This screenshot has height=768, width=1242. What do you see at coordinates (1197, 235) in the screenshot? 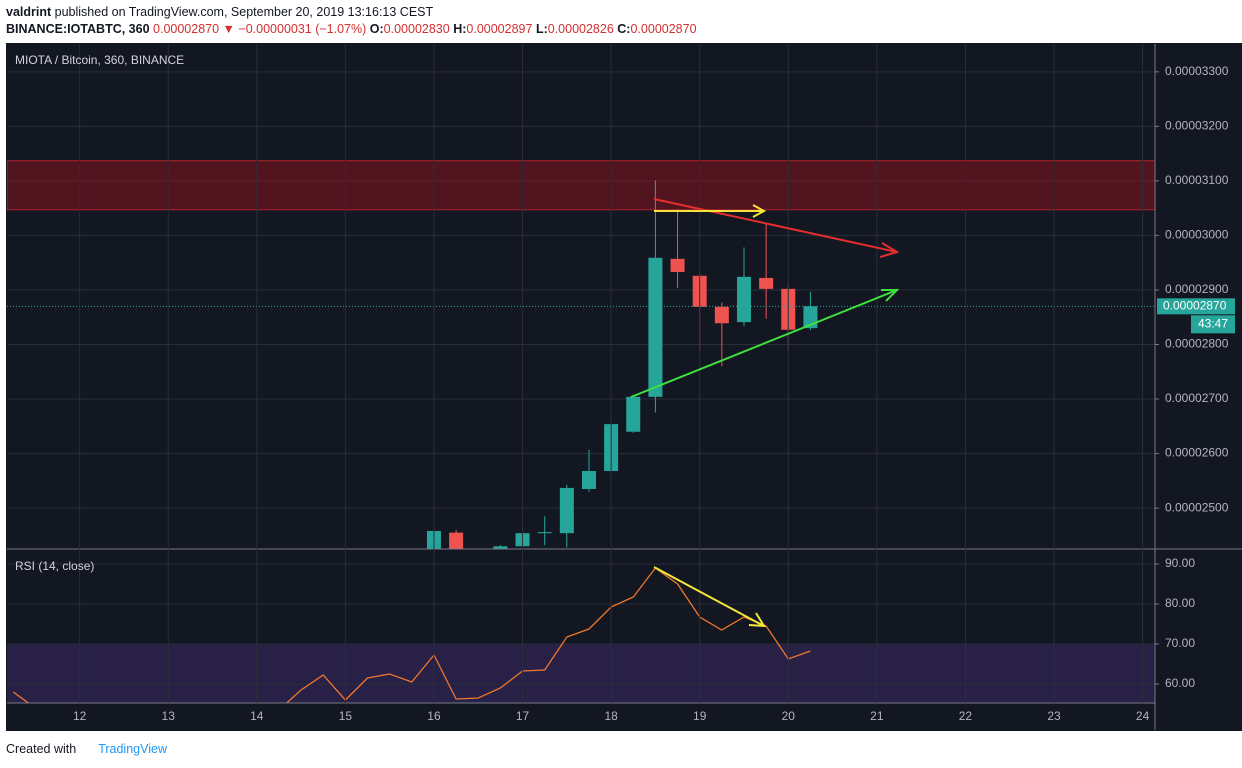
I see `y-tick-label: 0.00003000` at bounding box center [1197, 235].